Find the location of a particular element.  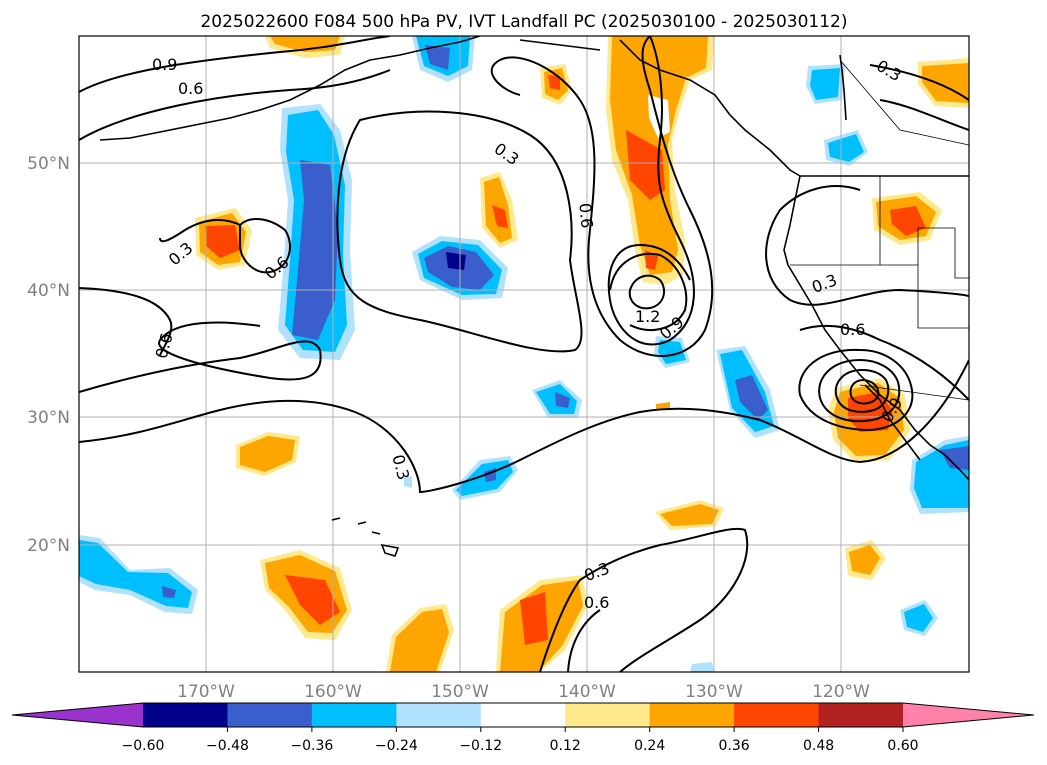

lon-tick-label: 160°W is located at coordinates (333, 692).